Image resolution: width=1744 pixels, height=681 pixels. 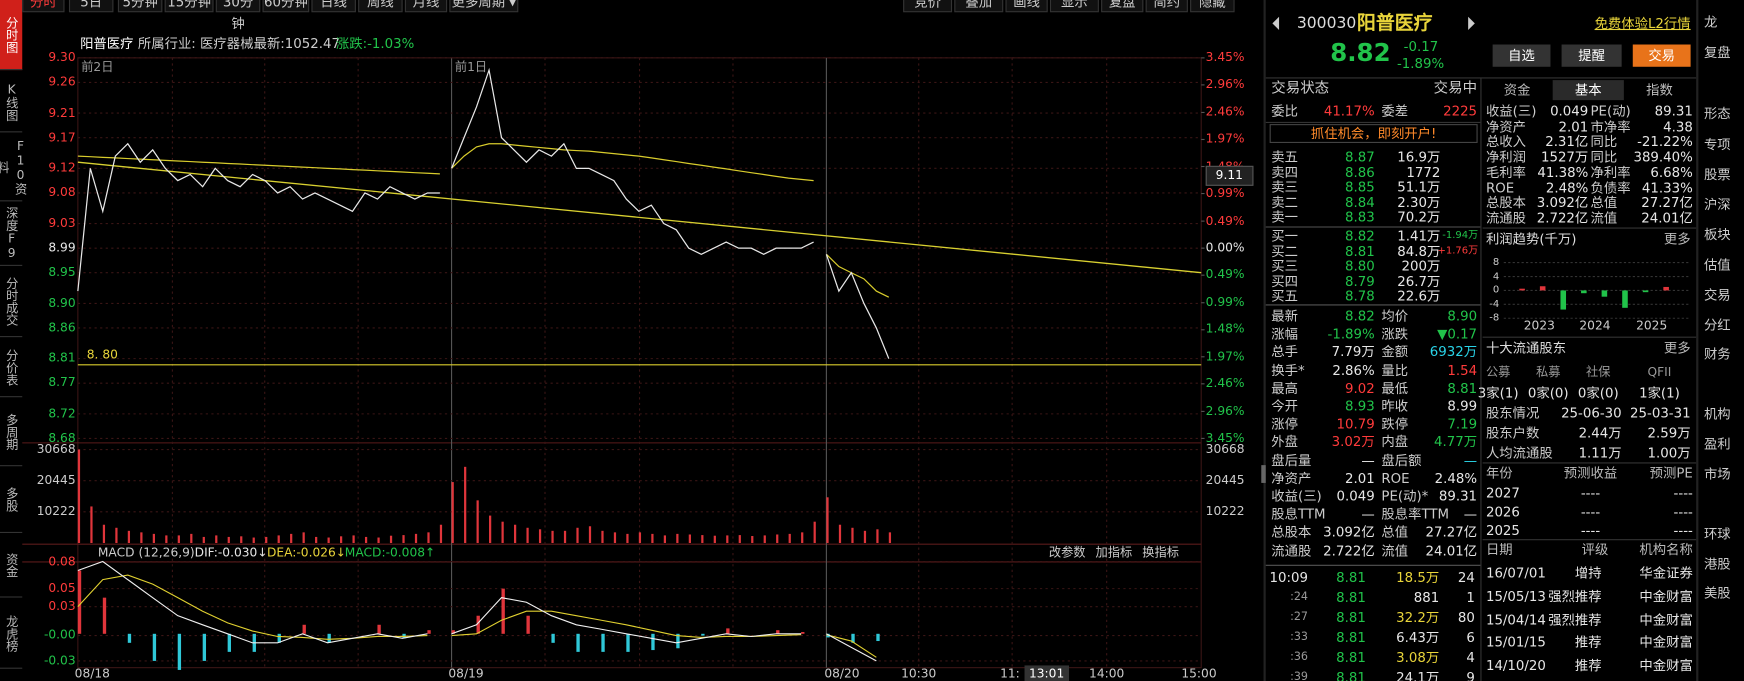 I want to click on side-tab: 龙虎榜, so click(x=11, y=634).